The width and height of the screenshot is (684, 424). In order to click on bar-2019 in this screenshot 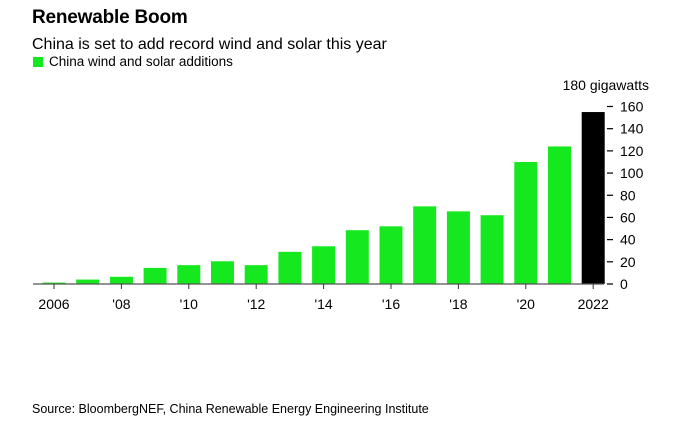, I will do `click(492, 249)`.